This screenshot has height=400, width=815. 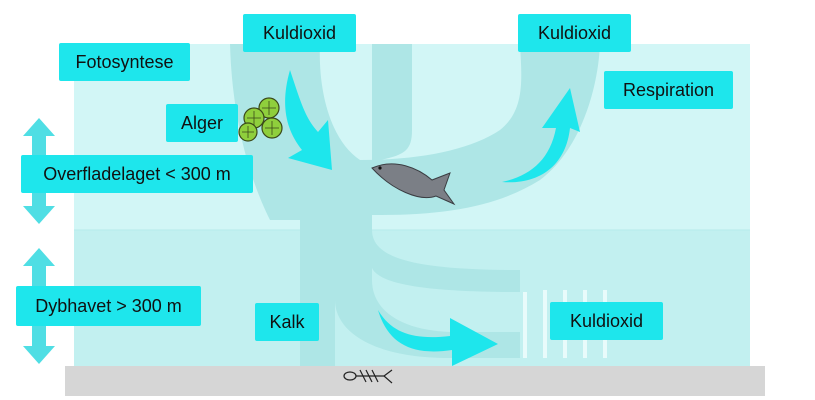 I want to click on flow-band-down, so click(x=410, y=284).